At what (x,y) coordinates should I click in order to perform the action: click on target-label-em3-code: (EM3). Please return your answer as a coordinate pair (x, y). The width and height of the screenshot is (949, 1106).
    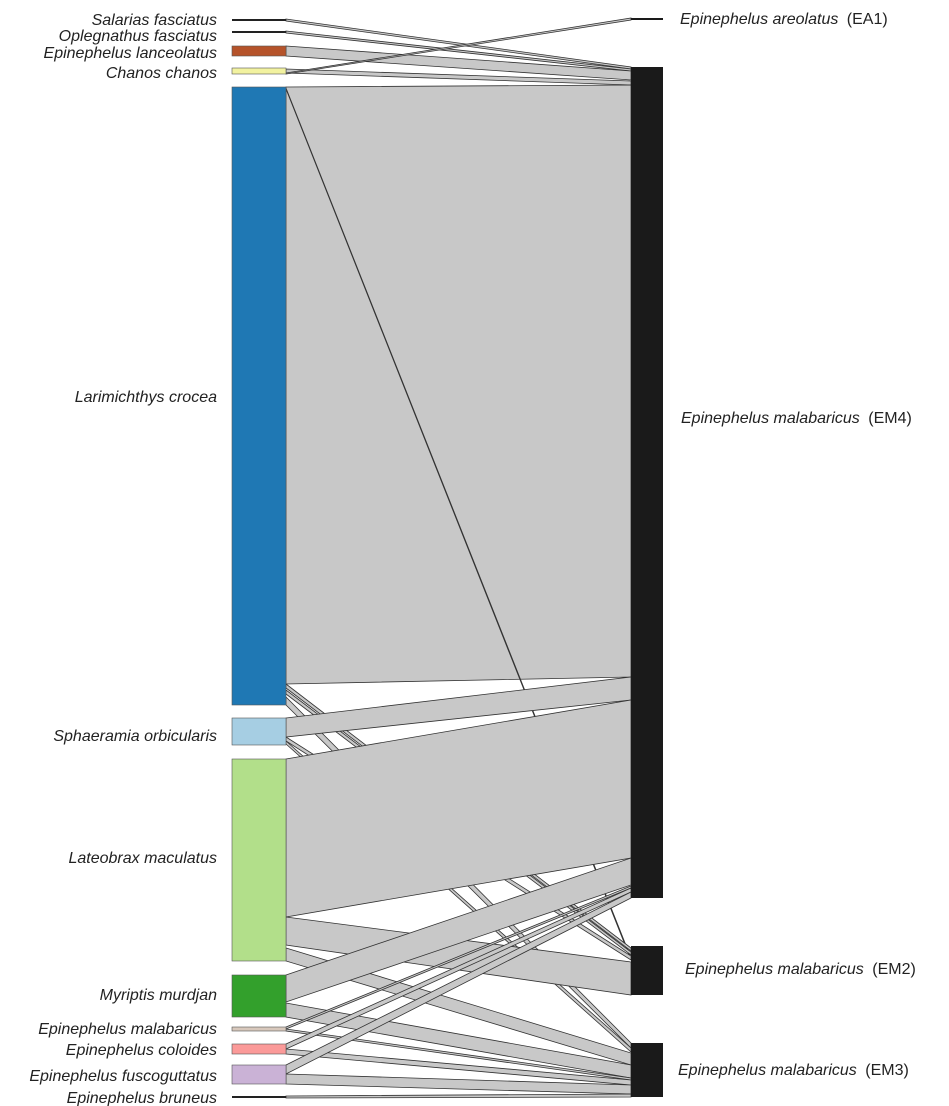
    Looking at the image, I should click on (887, 1070).